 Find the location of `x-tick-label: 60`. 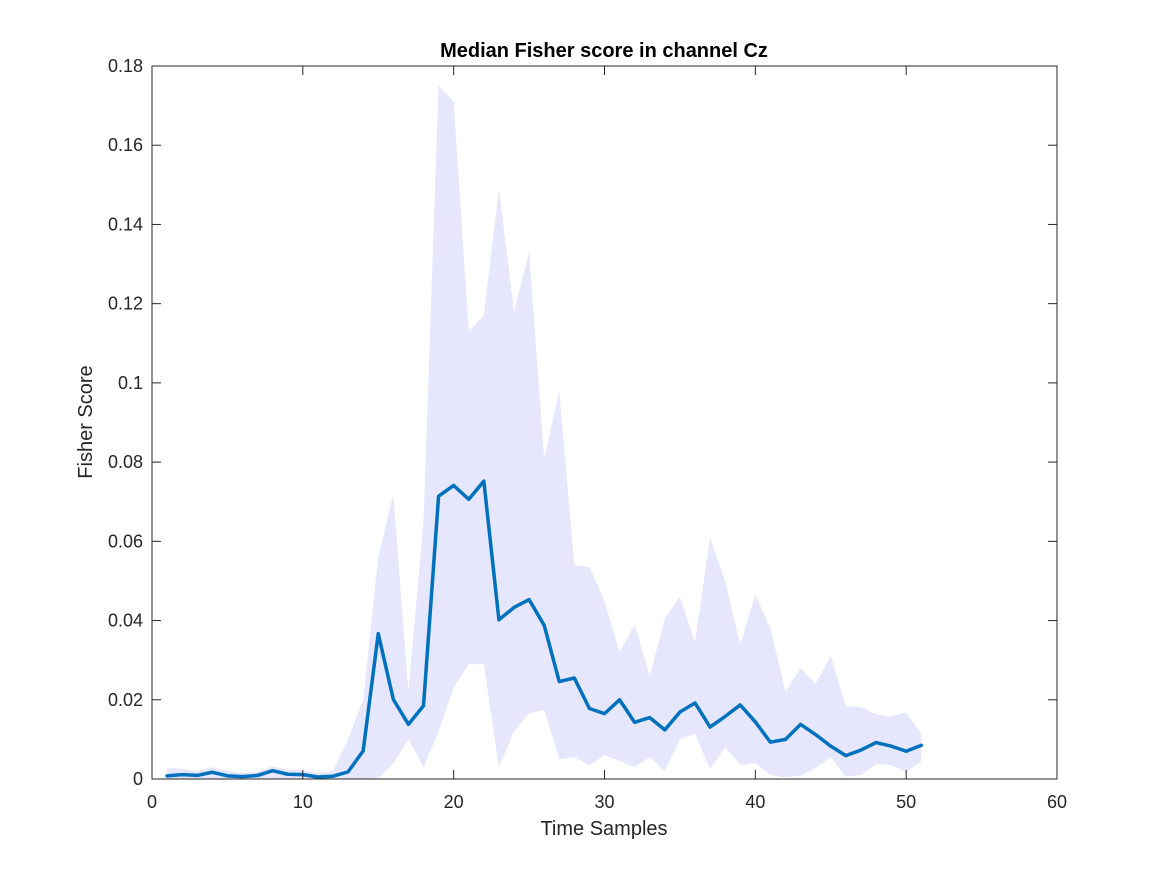

x-tick-label: 60 is located at coordinates (1057, 802).